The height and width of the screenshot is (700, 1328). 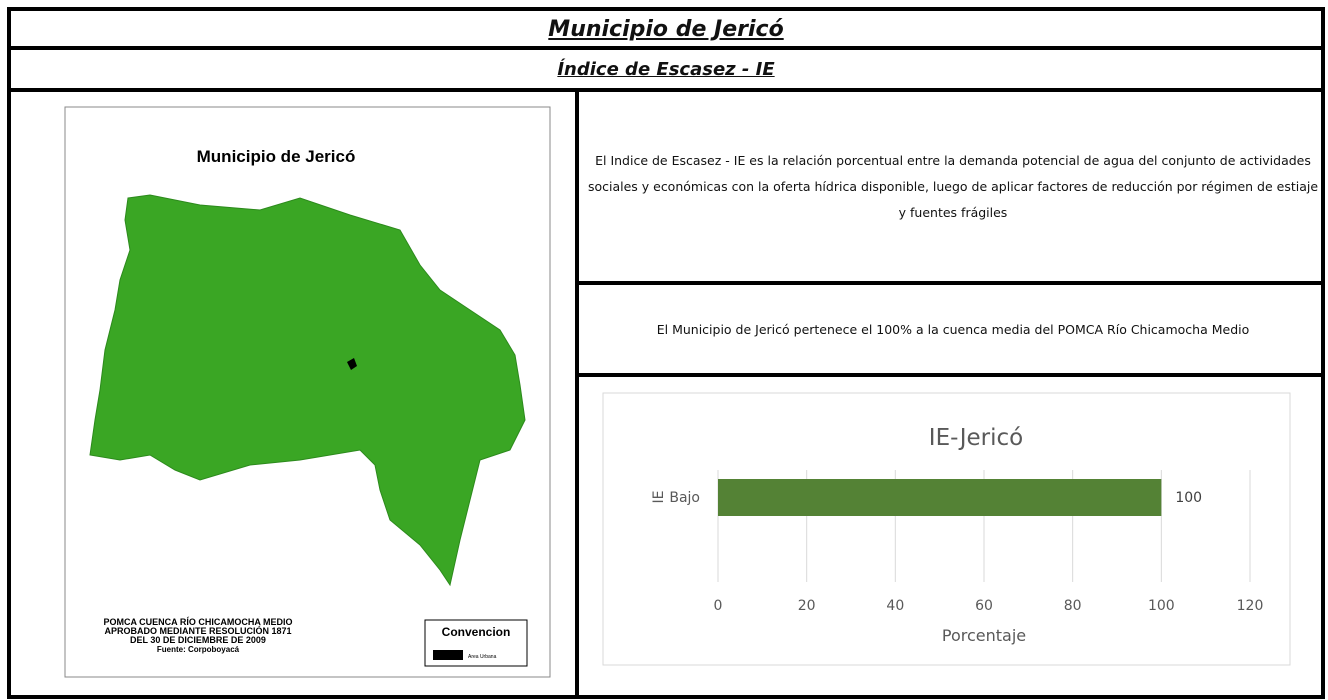 What do you see at coordinates (1250, 606) in the screenshot?
I see `x-tick-label: 120` at bounding box center [1250, 606].